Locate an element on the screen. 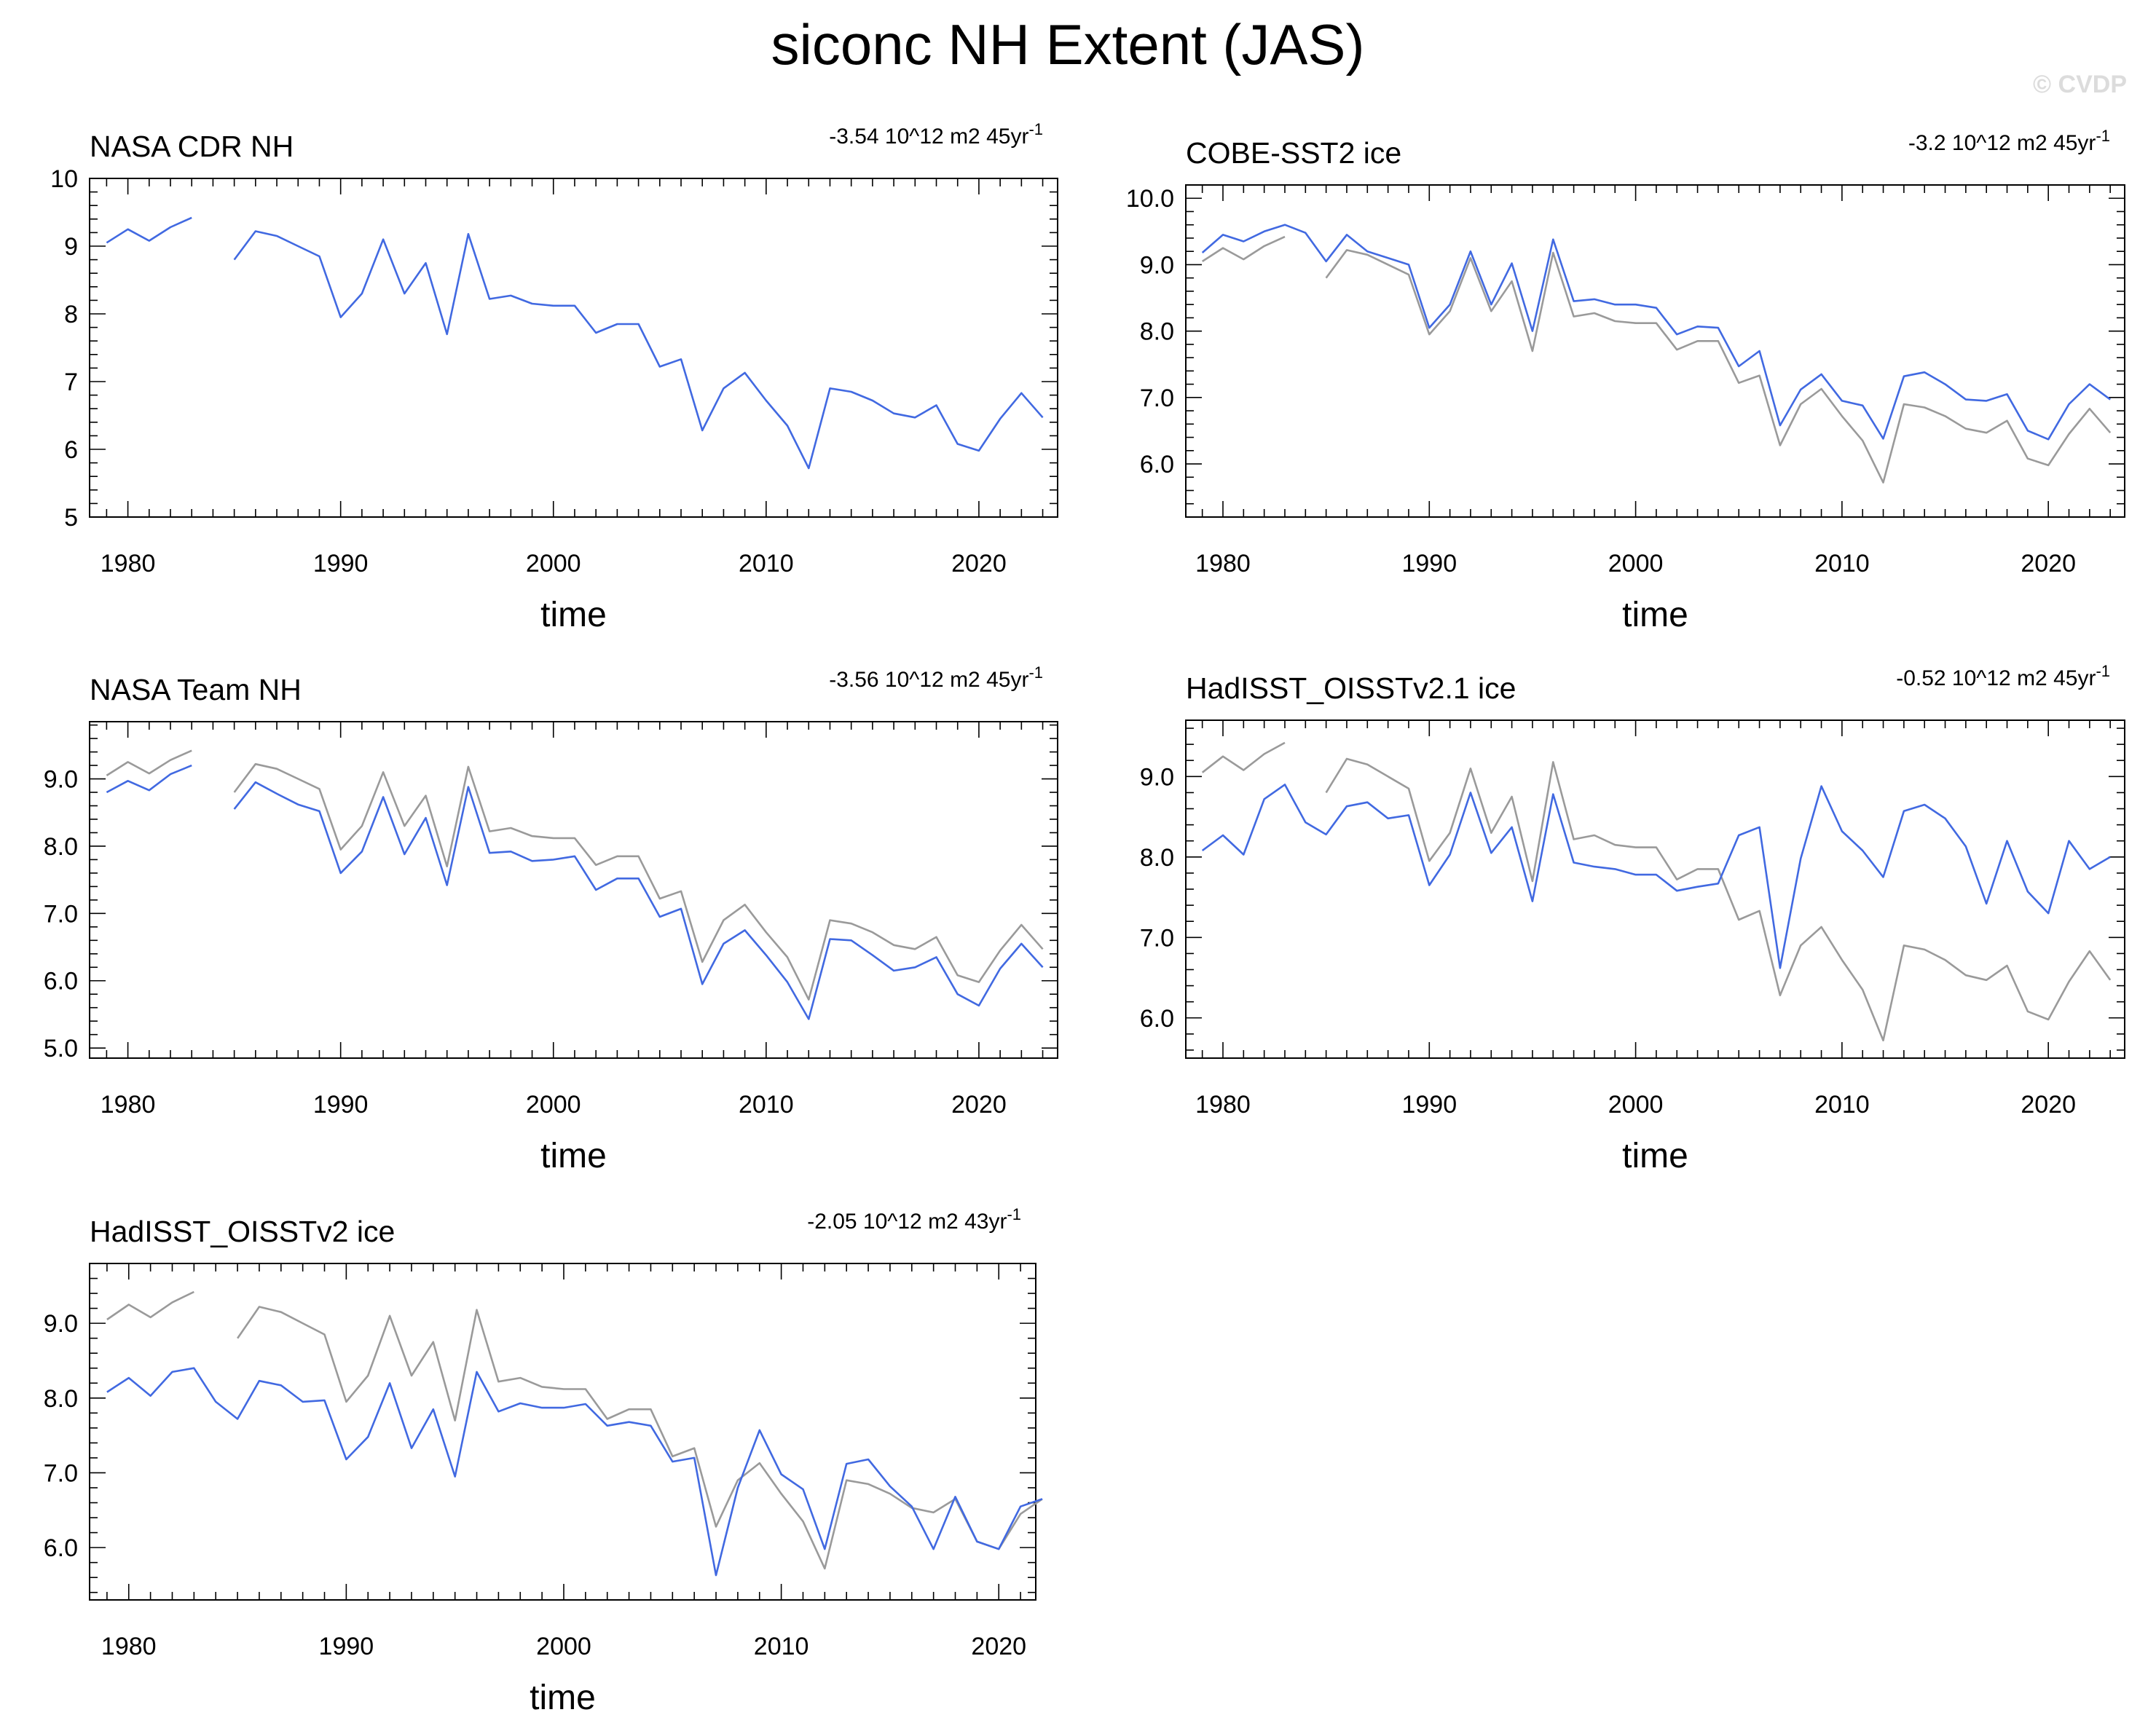 The width and height of the screenshot is (2156, 1731). figure-title: siconc NH Extent (JAS) is located at coordinates (1068, 44).